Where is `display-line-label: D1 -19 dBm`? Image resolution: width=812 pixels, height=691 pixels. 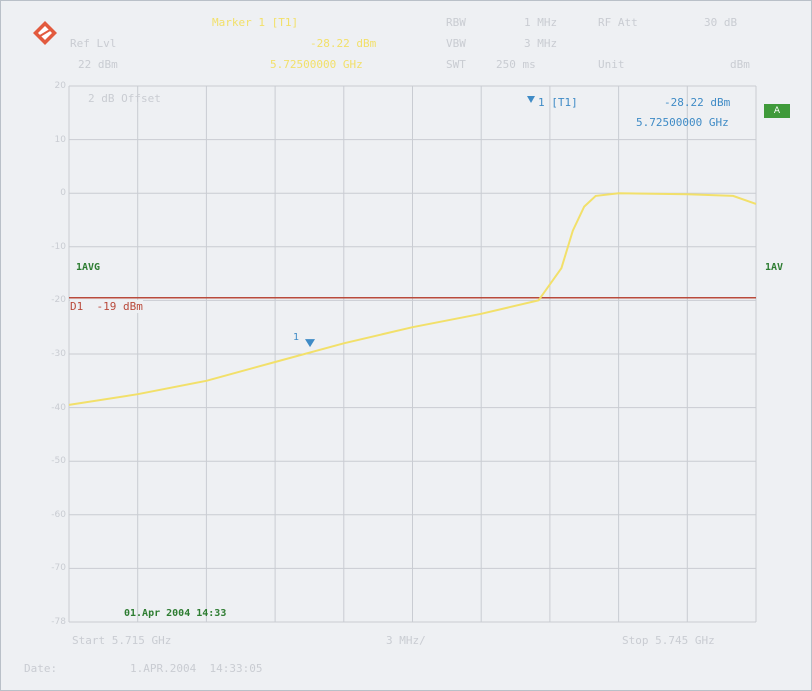 display-line-label: D1 -19 dBm is located at coordinates (106, 306).